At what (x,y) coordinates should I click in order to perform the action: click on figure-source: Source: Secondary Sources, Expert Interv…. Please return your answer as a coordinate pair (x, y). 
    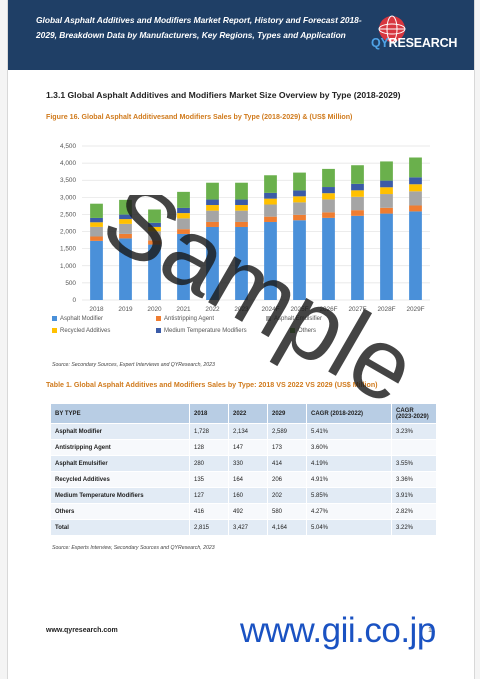
    Looking at the image, I should click on (133, 365).